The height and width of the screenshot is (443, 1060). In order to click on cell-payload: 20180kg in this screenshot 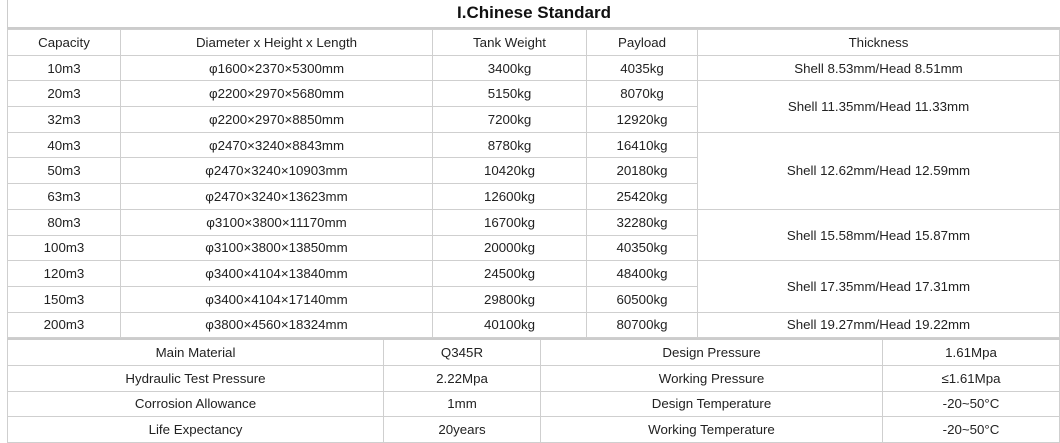, I will do `click(642, 171)`.